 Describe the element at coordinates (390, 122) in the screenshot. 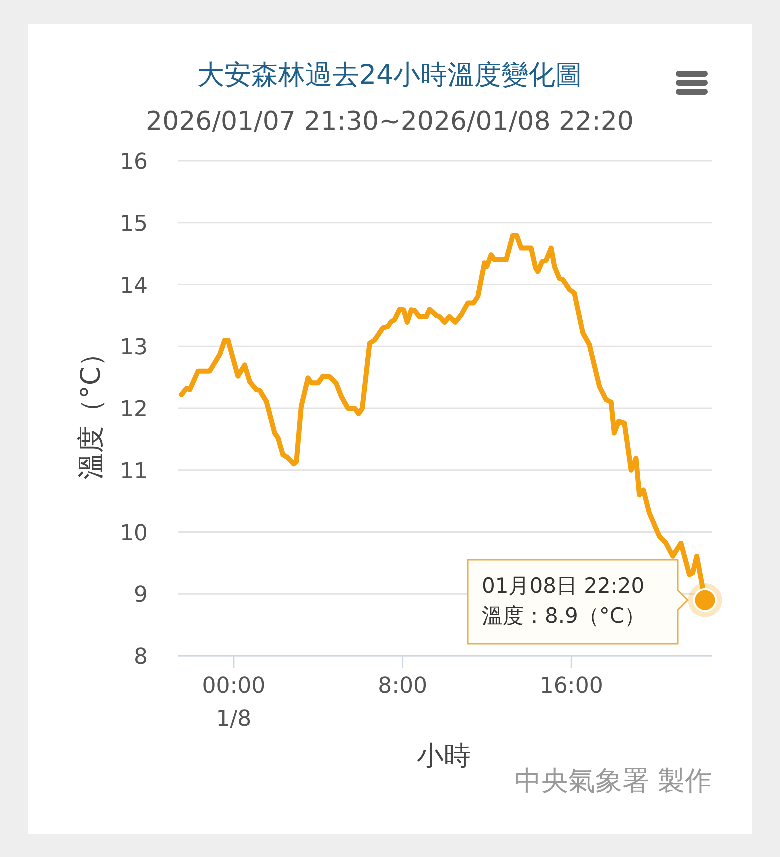

I see `chart-subtitle: 2026/01/07 21:30~2026/01/08 22:20` at that location.